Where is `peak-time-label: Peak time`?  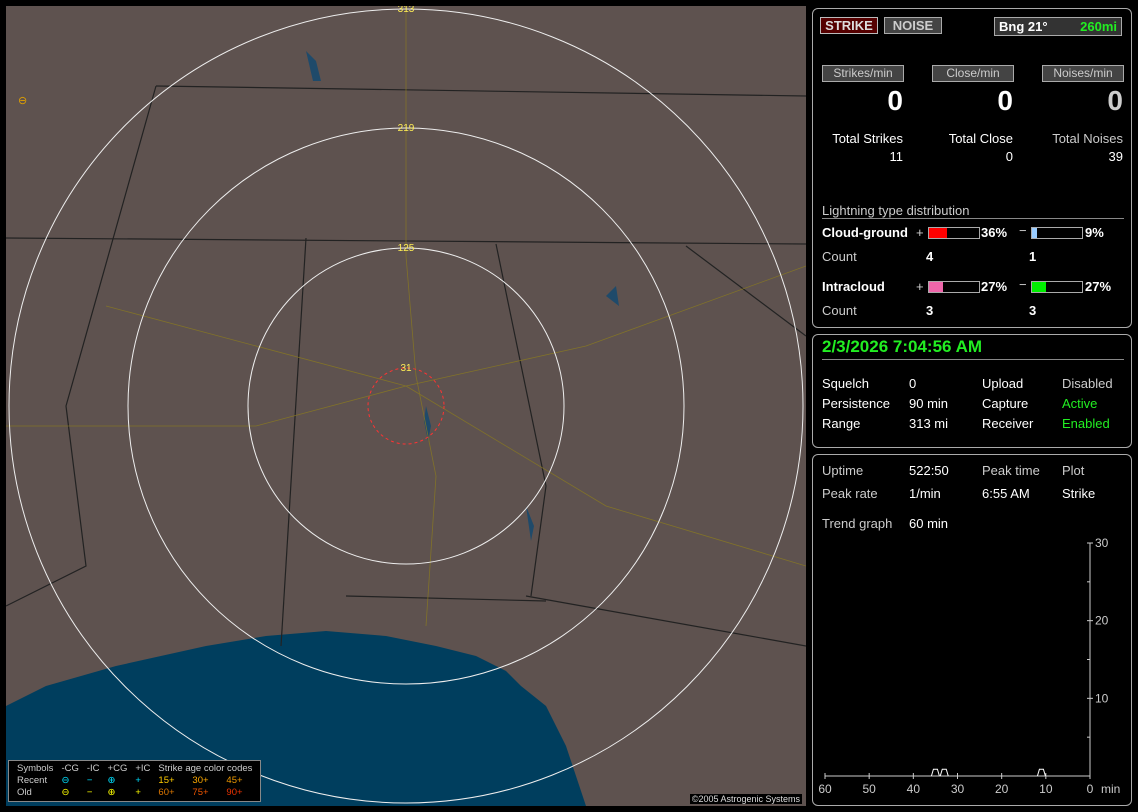 peak-time-label: Peak time is located at coordinates (1011, 470).